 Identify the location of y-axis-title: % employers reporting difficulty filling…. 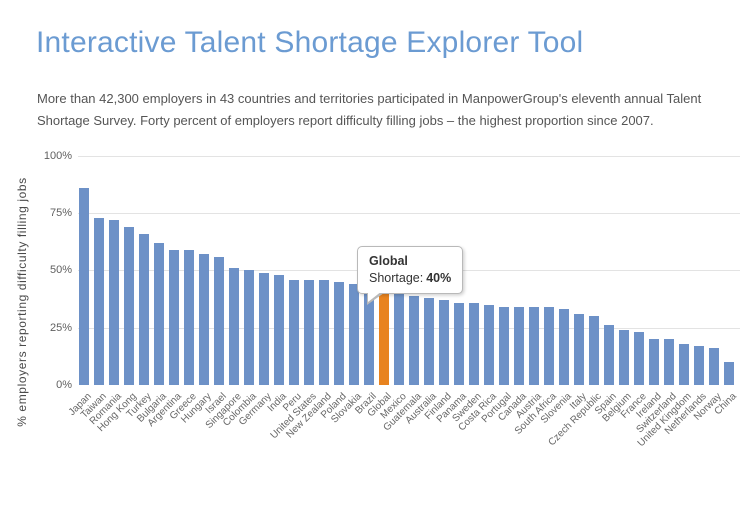
(22, 302).